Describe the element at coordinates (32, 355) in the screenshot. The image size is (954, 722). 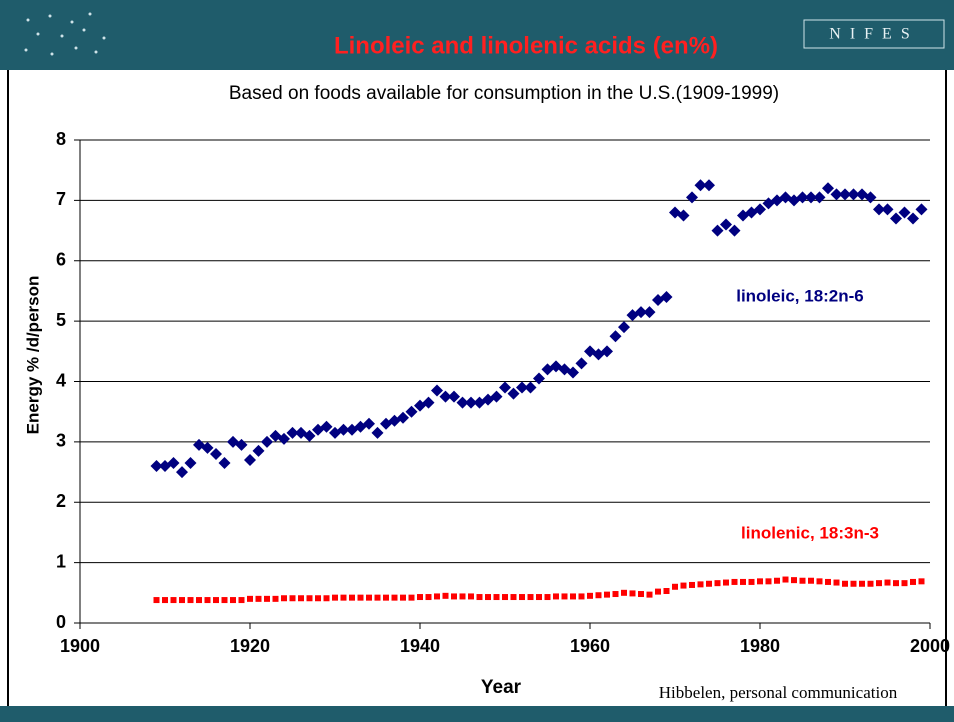
I see `y-axis-label: Energy % /d/person` at that location.